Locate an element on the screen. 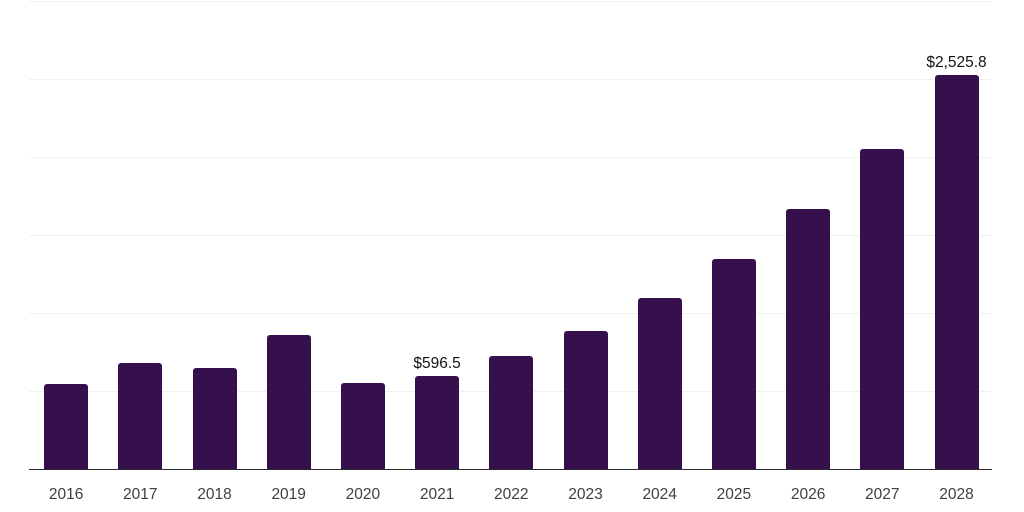 The width and height of the screenshot is (1024, 512). bar-2023 is located at coordinates (585, 399).